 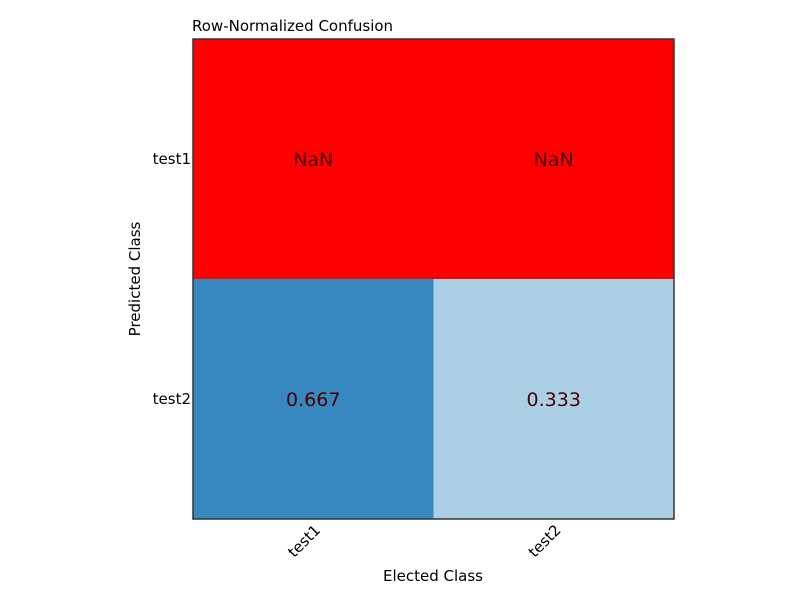 I want to click on chart-title: Row-Normalized Confusion, so click(x=292, y=26).